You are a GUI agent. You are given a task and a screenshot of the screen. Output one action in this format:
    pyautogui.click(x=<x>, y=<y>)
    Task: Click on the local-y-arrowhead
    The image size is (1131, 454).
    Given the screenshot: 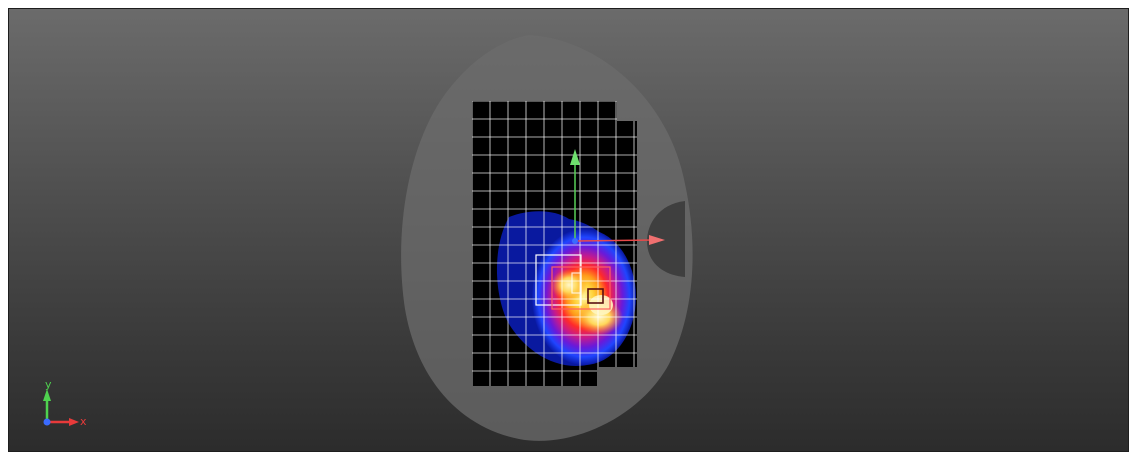 What is the action you would take?
    pyautogui.click(x=575, y=157)
    